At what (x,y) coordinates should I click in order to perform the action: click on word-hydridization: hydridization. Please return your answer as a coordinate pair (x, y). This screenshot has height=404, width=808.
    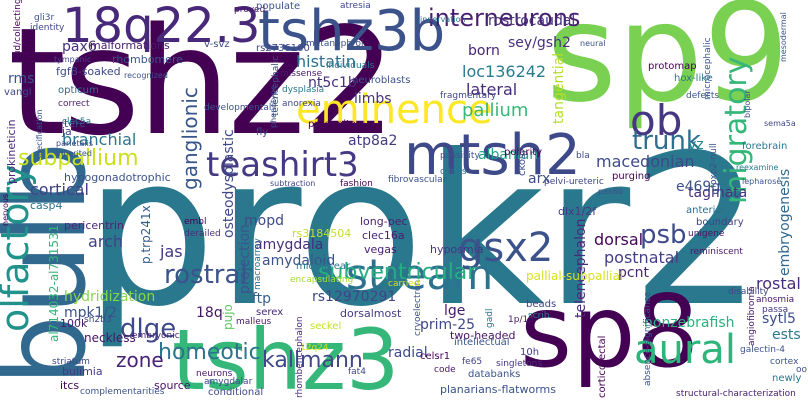
    Looking at the image, I should click on (110, 297).